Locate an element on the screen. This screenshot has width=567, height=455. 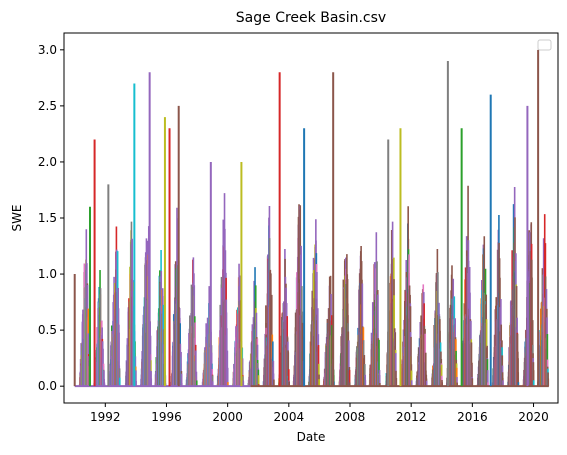
y-axis-label: SWE is located at coordinates (17, 217).